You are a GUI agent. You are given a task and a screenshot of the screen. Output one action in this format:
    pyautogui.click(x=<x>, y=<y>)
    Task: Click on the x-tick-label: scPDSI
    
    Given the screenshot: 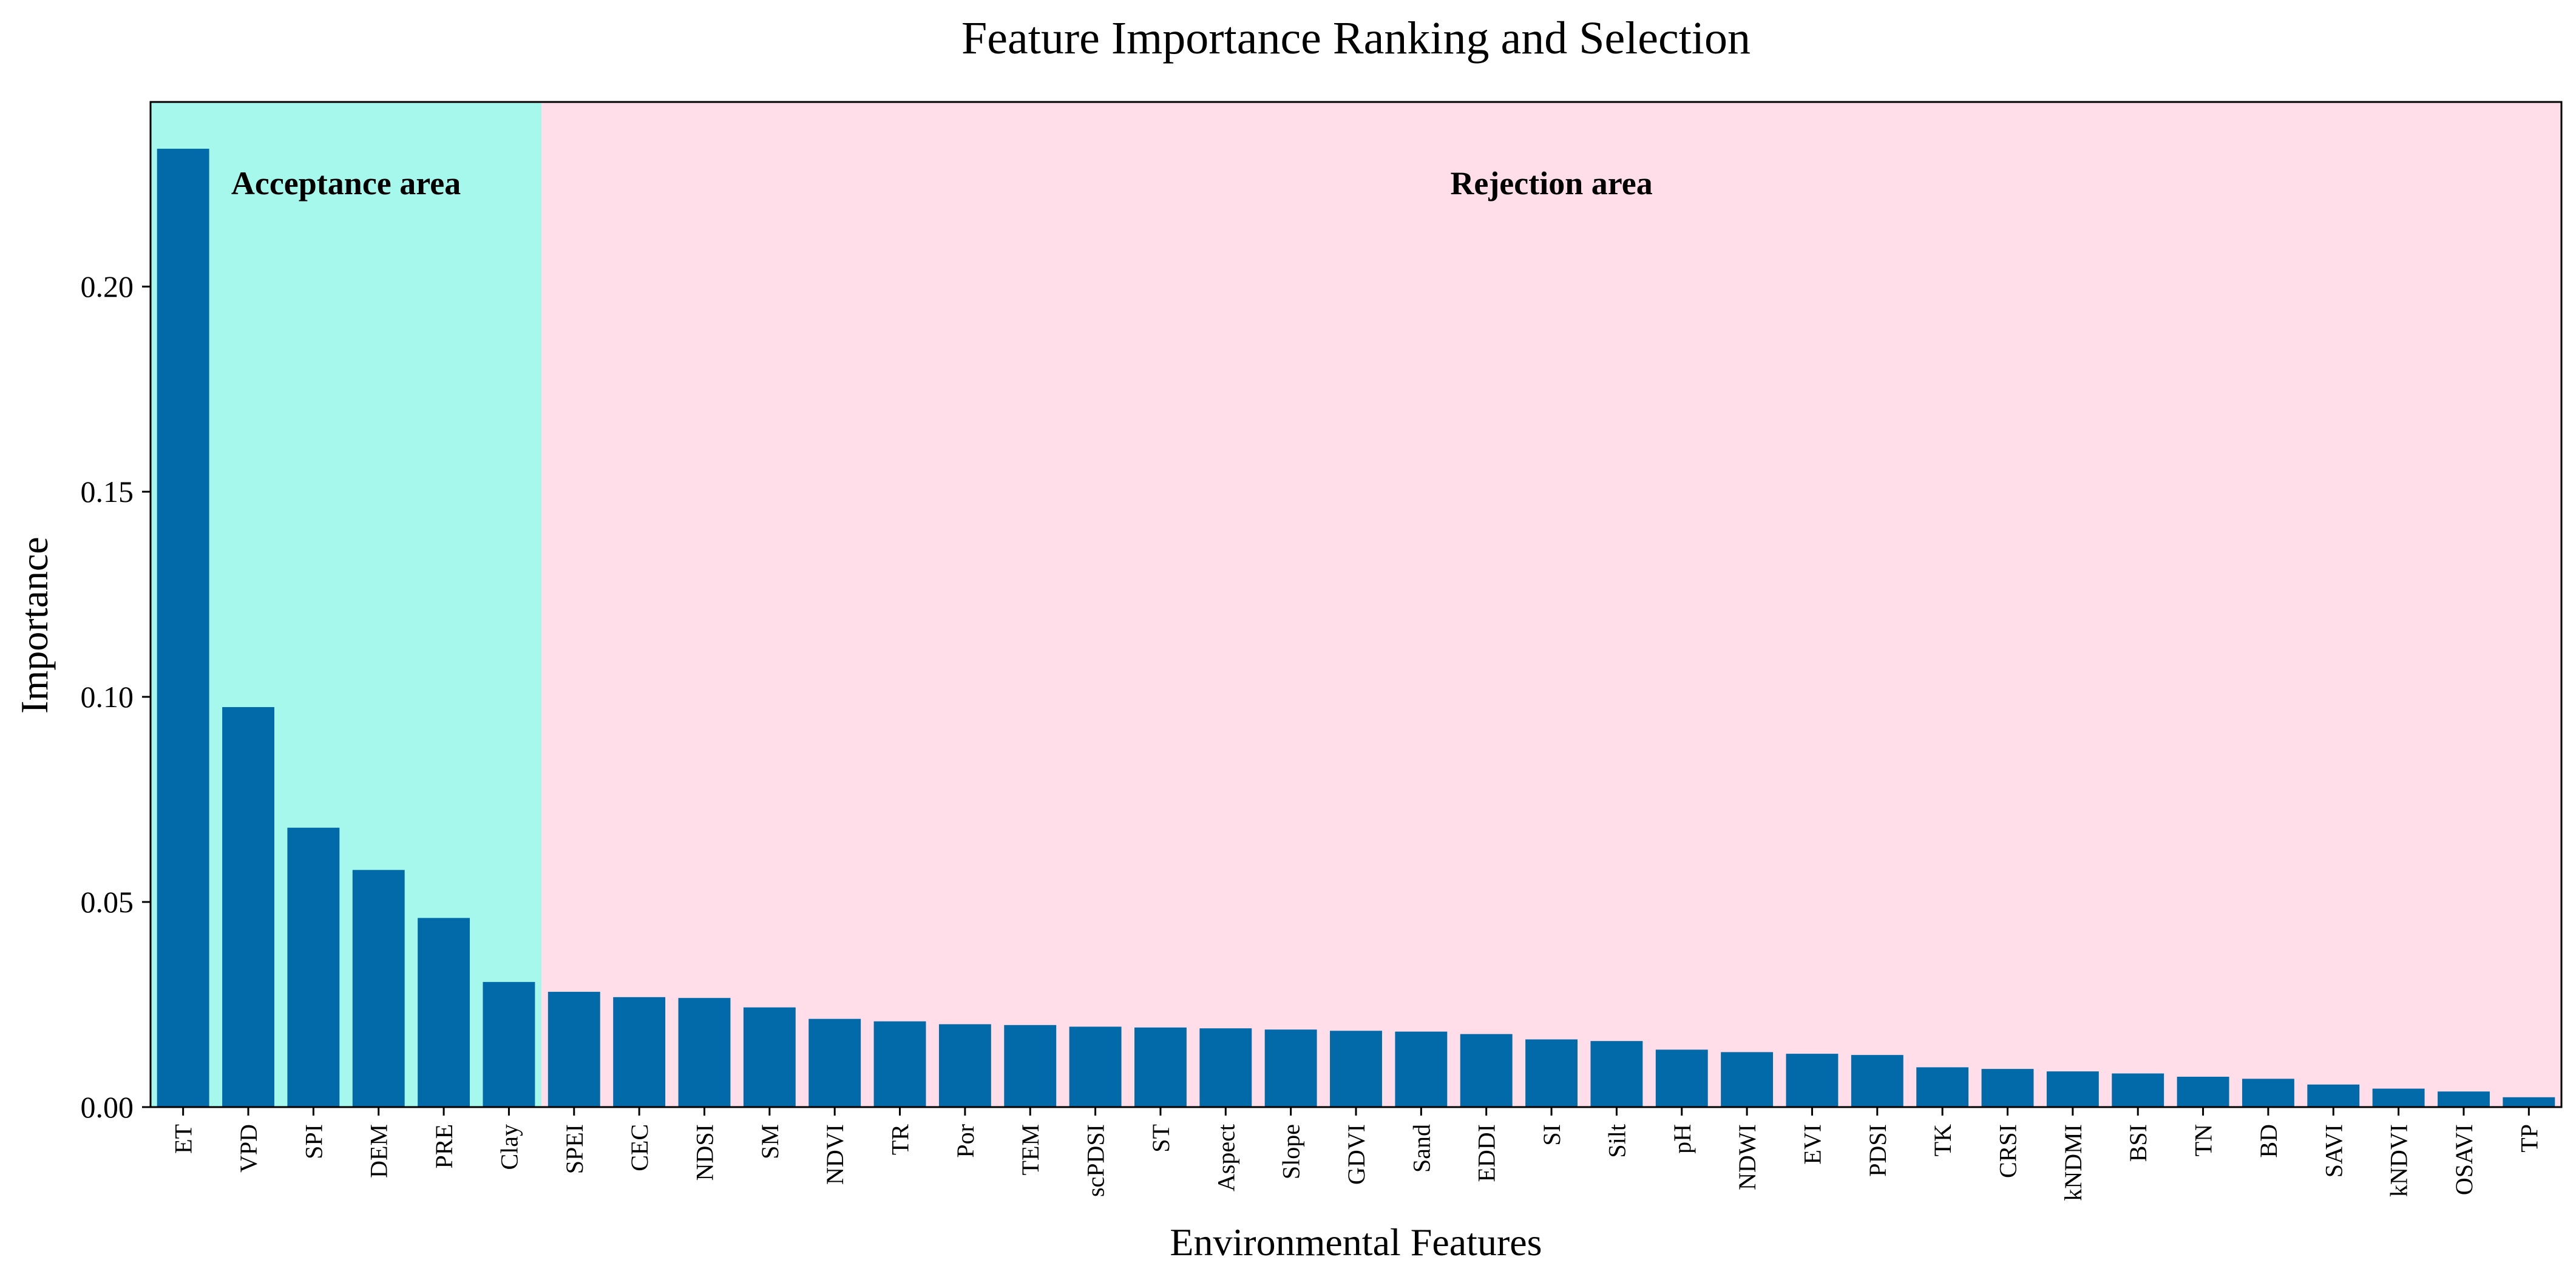 What is the action you would take?
    pyautogui.click(x=1096, y=1160)
    